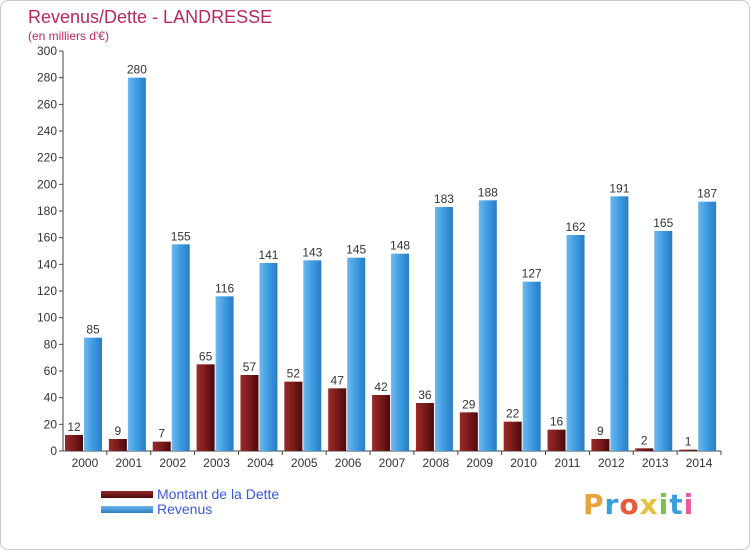 This screenshot has width=750, height=550. I want to click on chart-subtitle: (en milliers d'€), so click(68, 36).